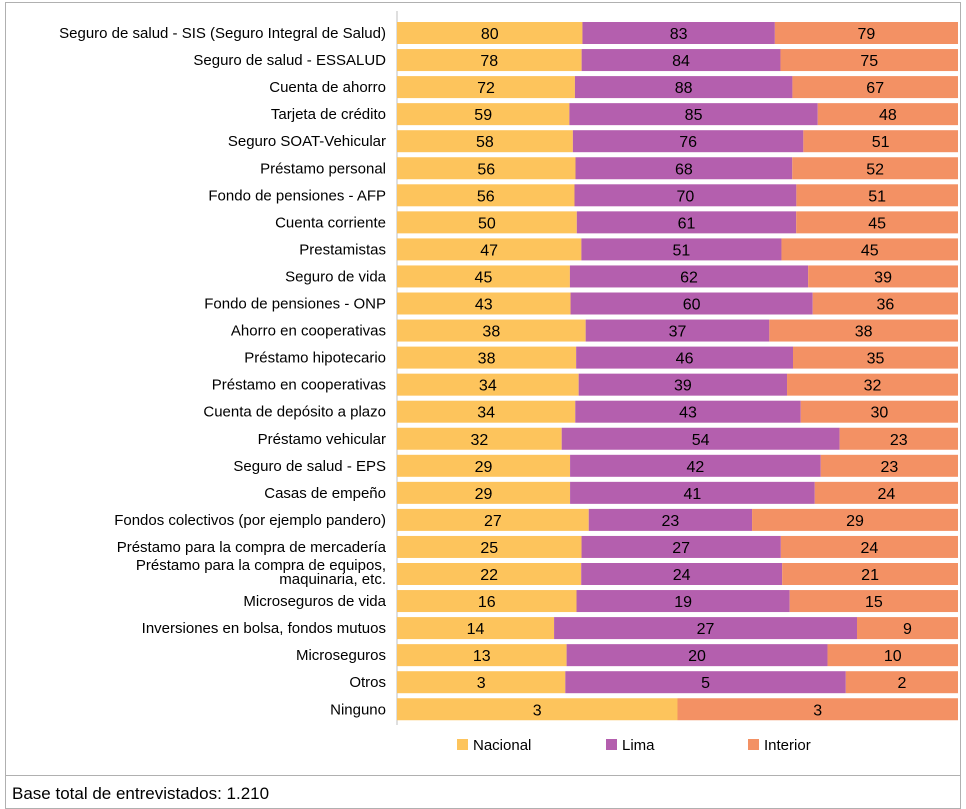  What do you see at coordinates (141, 793) in the screenshot?
I see `base-total-text: Base total de entrevistados: 1.210` at bounding box center [141, 793].